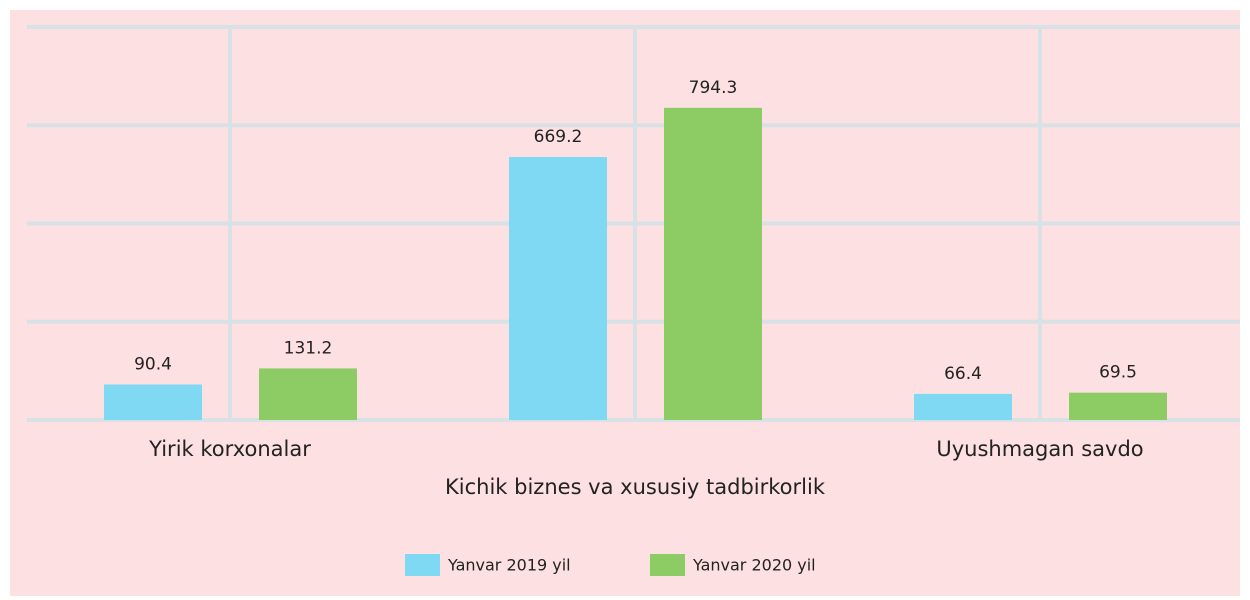 The image size is (1250, 600). Describe the element at coordinates (153, 364) in the screenshot. I see `value-label: 90.4` at that location.